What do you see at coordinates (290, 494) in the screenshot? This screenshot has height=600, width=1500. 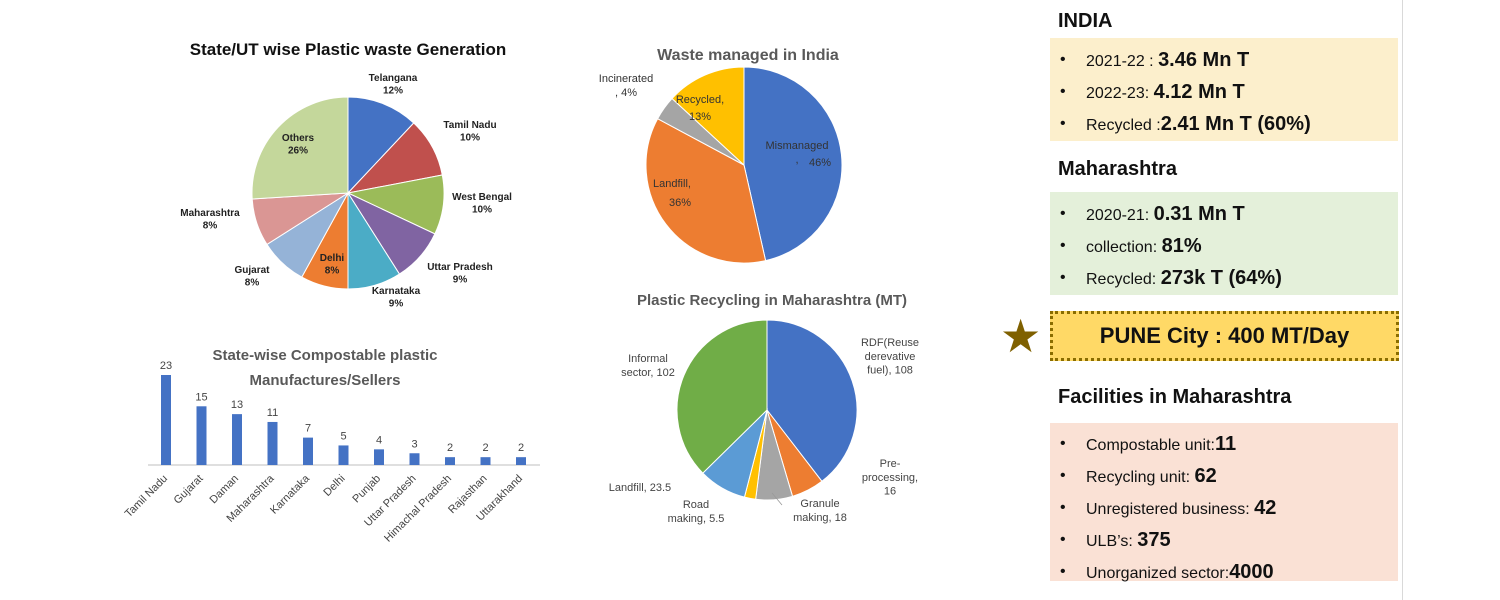 I see `bar-category-4: Karnataka` at bounding box center [290, 494].